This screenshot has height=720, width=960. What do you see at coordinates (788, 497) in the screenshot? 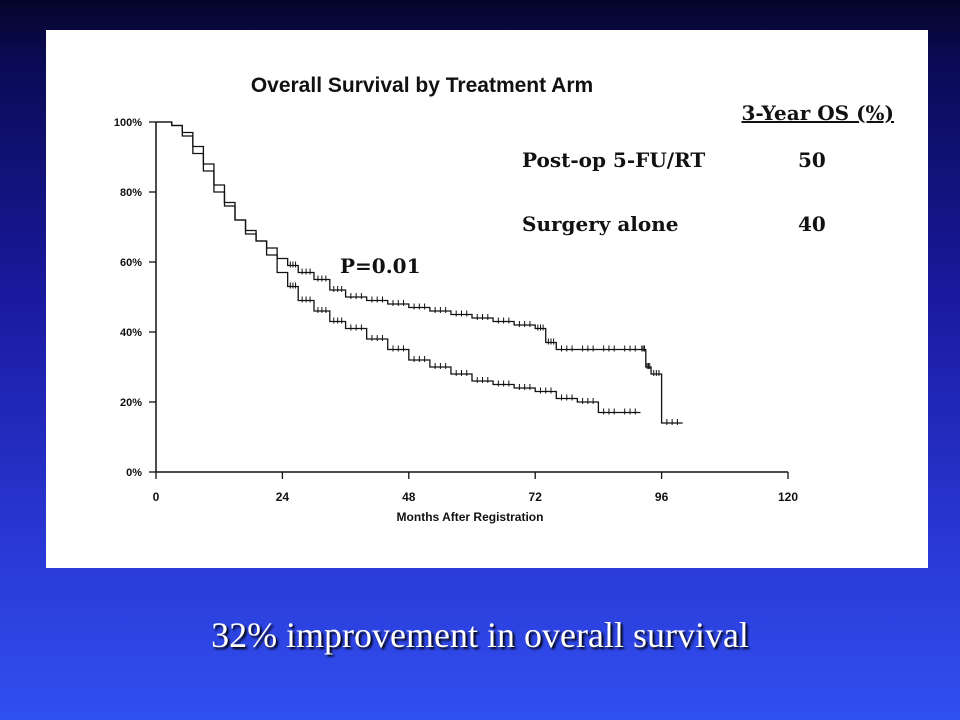
I see `x-tick-label: 120` at bounding box center [788, 497].